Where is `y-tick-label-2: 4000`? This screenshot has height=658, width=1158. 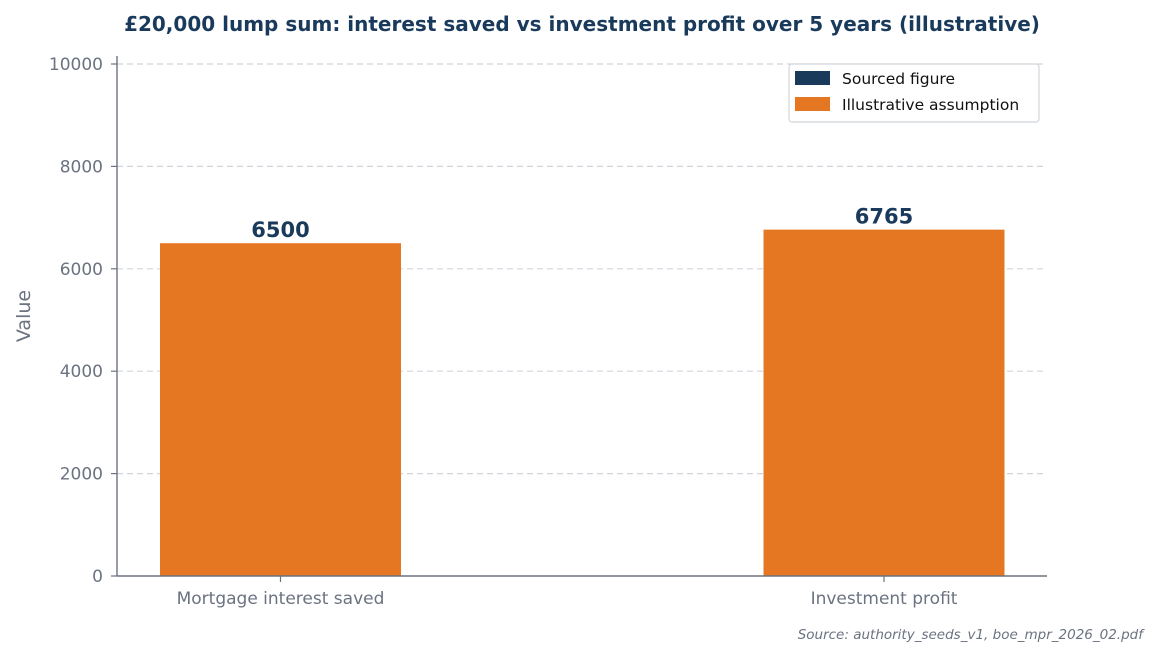 y-tick-label-2: 4000 is located at coordinates (81, 372).